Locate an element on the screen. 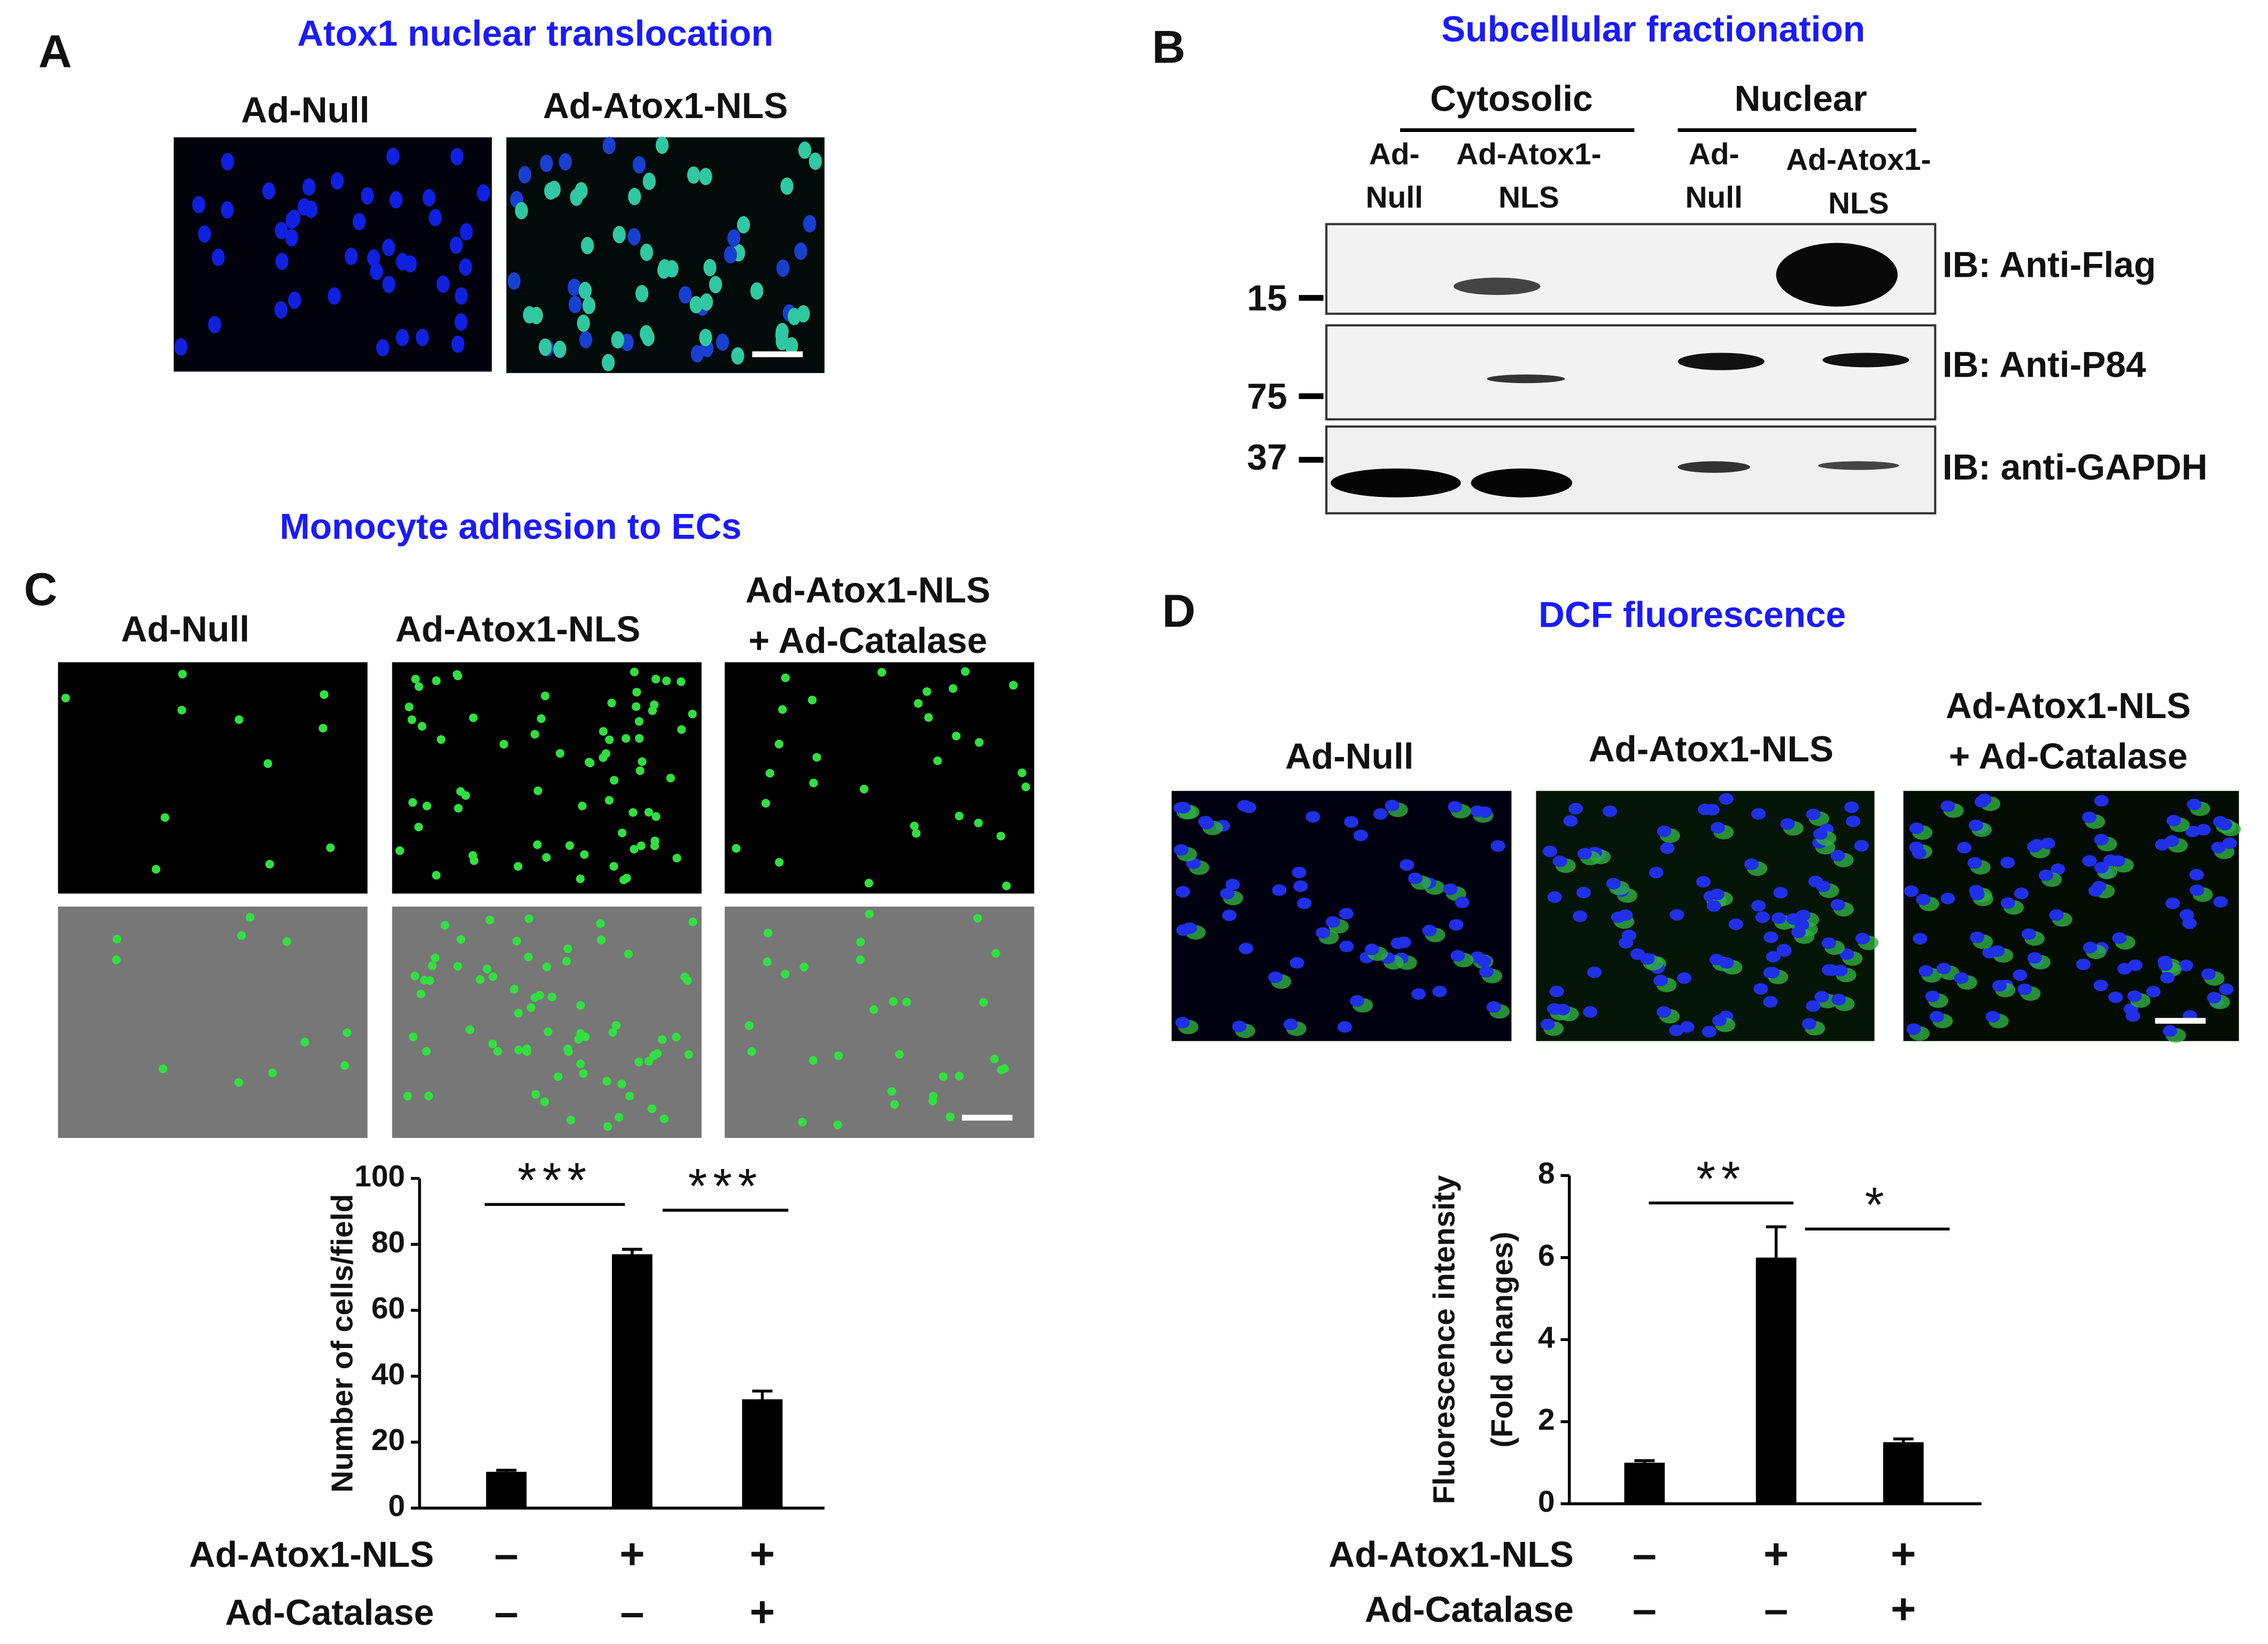  marker-label: 75 is located at coordinates (1267, 397).